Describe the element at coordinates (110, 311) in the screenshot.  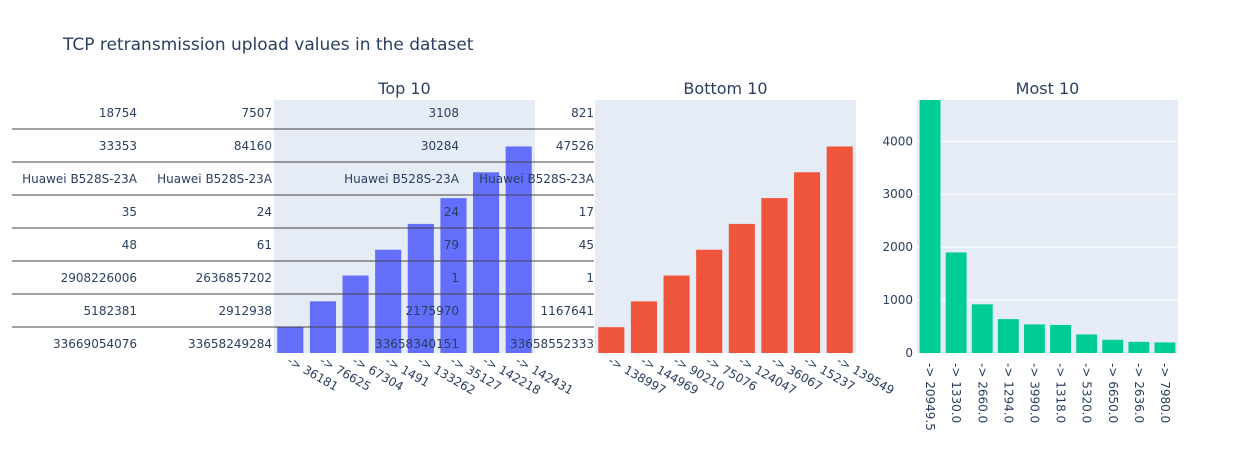
I see `table-cell: 5182381` at that location.